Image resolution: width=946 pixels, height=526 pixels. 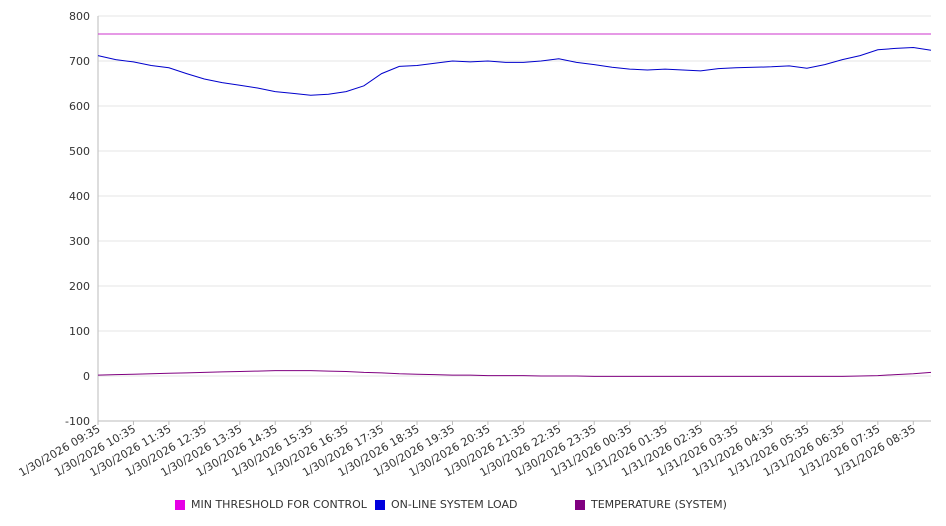 What do you see at coordinates (580, 504) in the screenshot?
I see `legend-swatch-temperature` at bounding box center [580, 504].